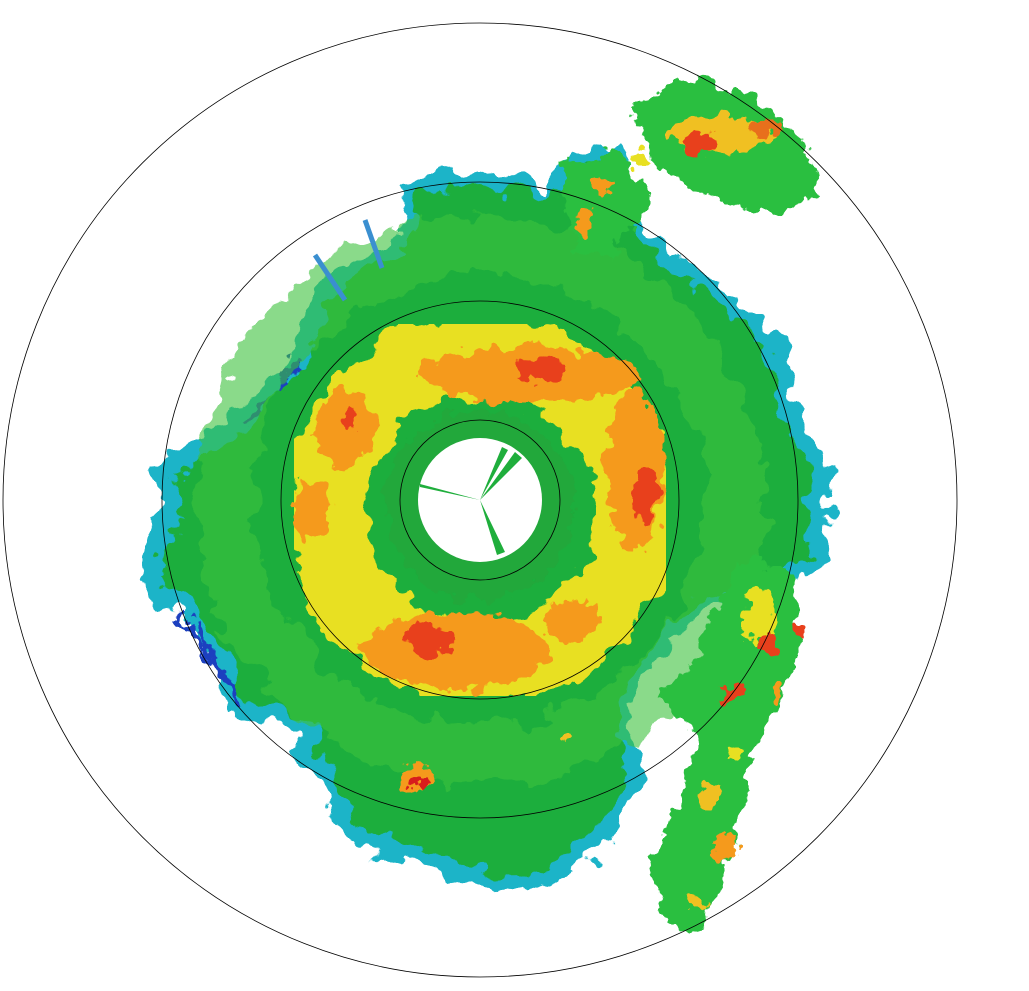  What do you see at coordinates (488, 763) in the screenshot?
I see `echo-south-cells` at bounding box center [488, 763].